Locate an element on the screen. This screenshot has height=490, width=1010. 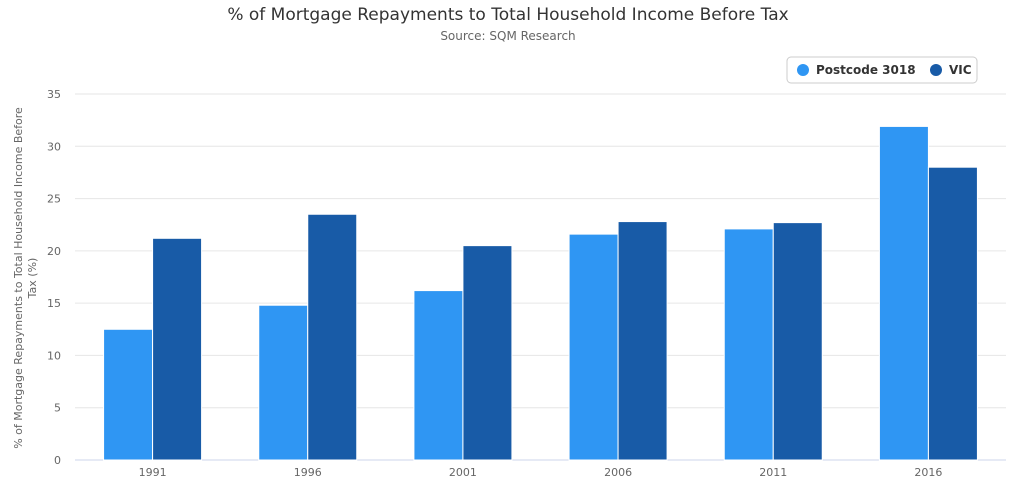
bar-postcode-3018-2016 is located at coordinates (903, 293).